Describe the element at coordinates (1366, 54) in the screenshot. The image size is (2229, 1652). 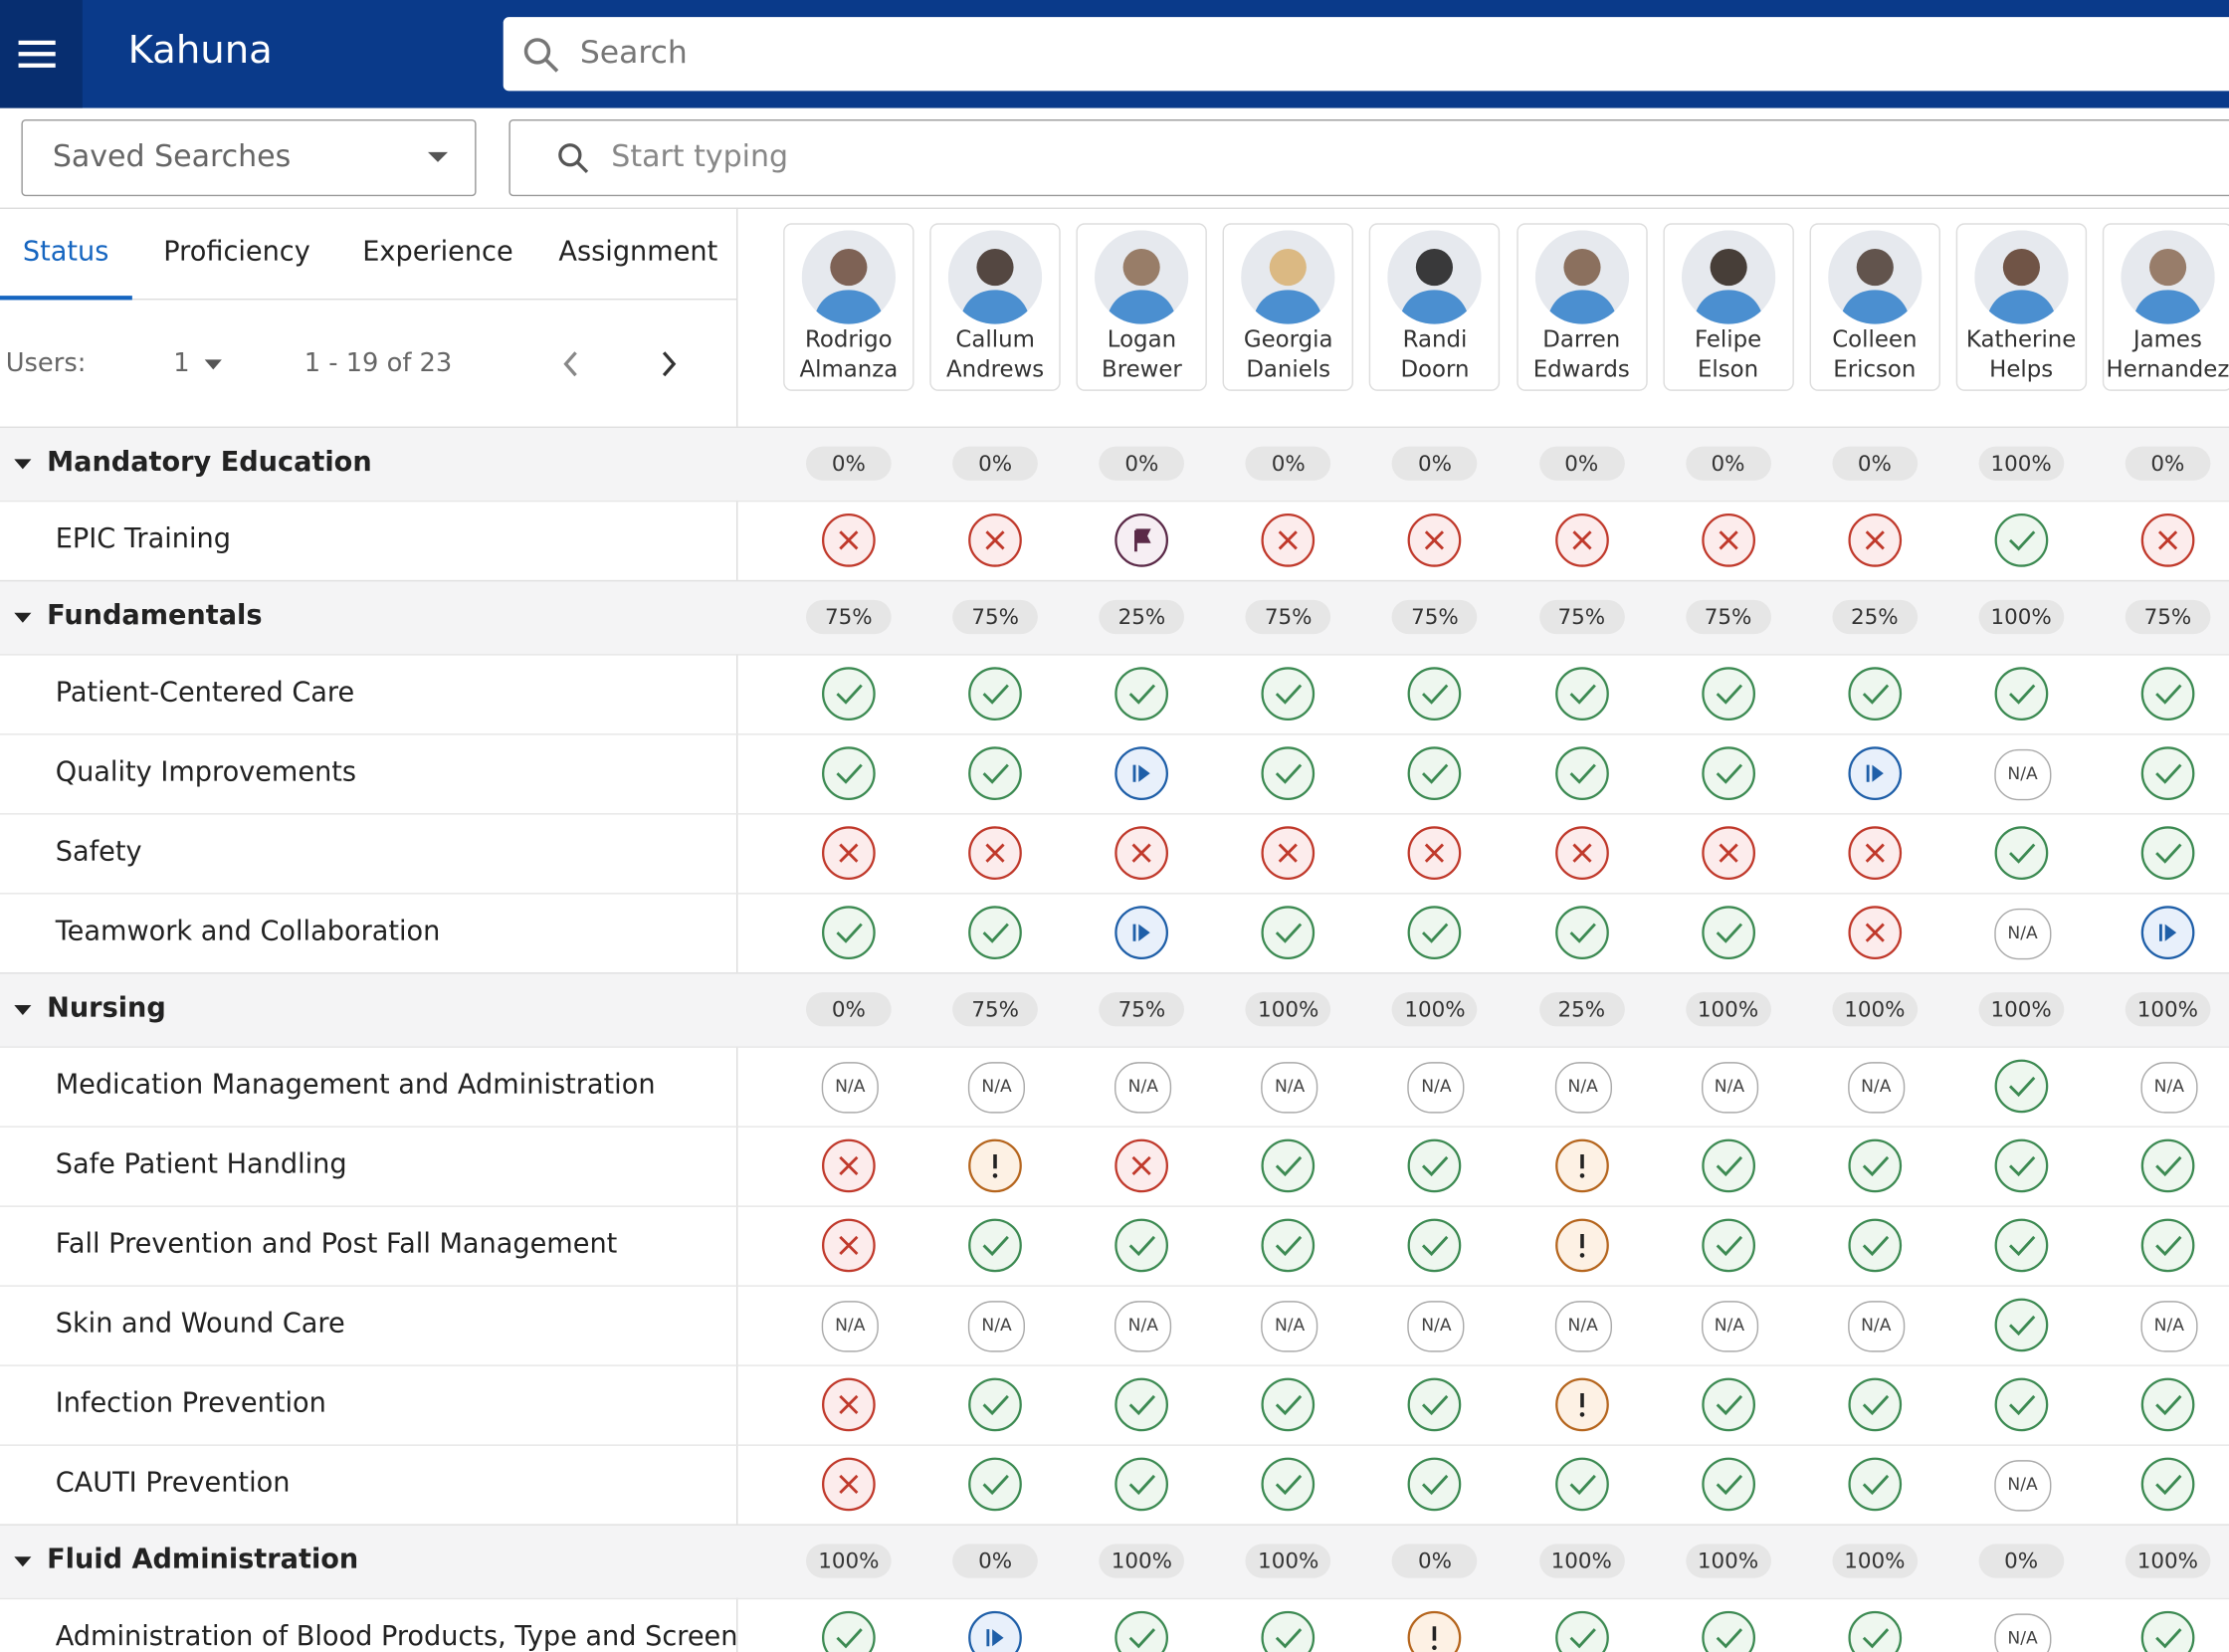
I see `search-box: Search` at that location.